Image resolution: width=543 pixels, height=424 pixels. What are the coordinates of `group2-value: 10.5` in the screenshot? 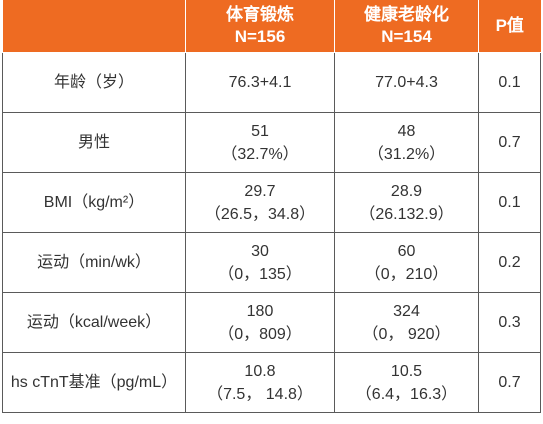 It's located at (406, 371).